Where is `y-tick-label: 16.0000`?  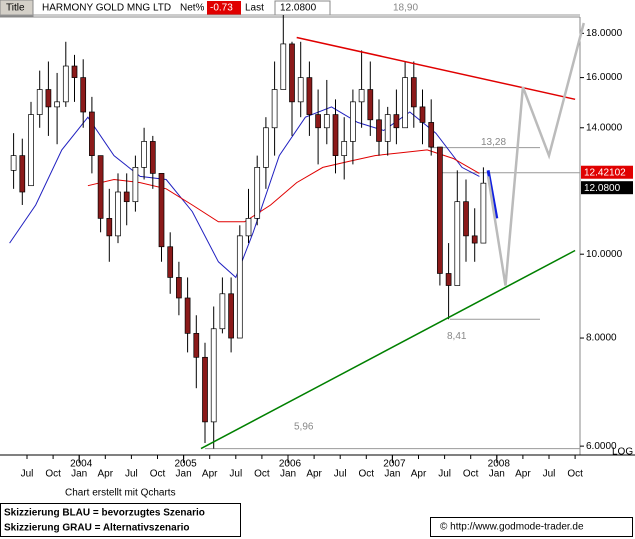
y-tick-label: 16.0000 is located at coordinates (604, 77).